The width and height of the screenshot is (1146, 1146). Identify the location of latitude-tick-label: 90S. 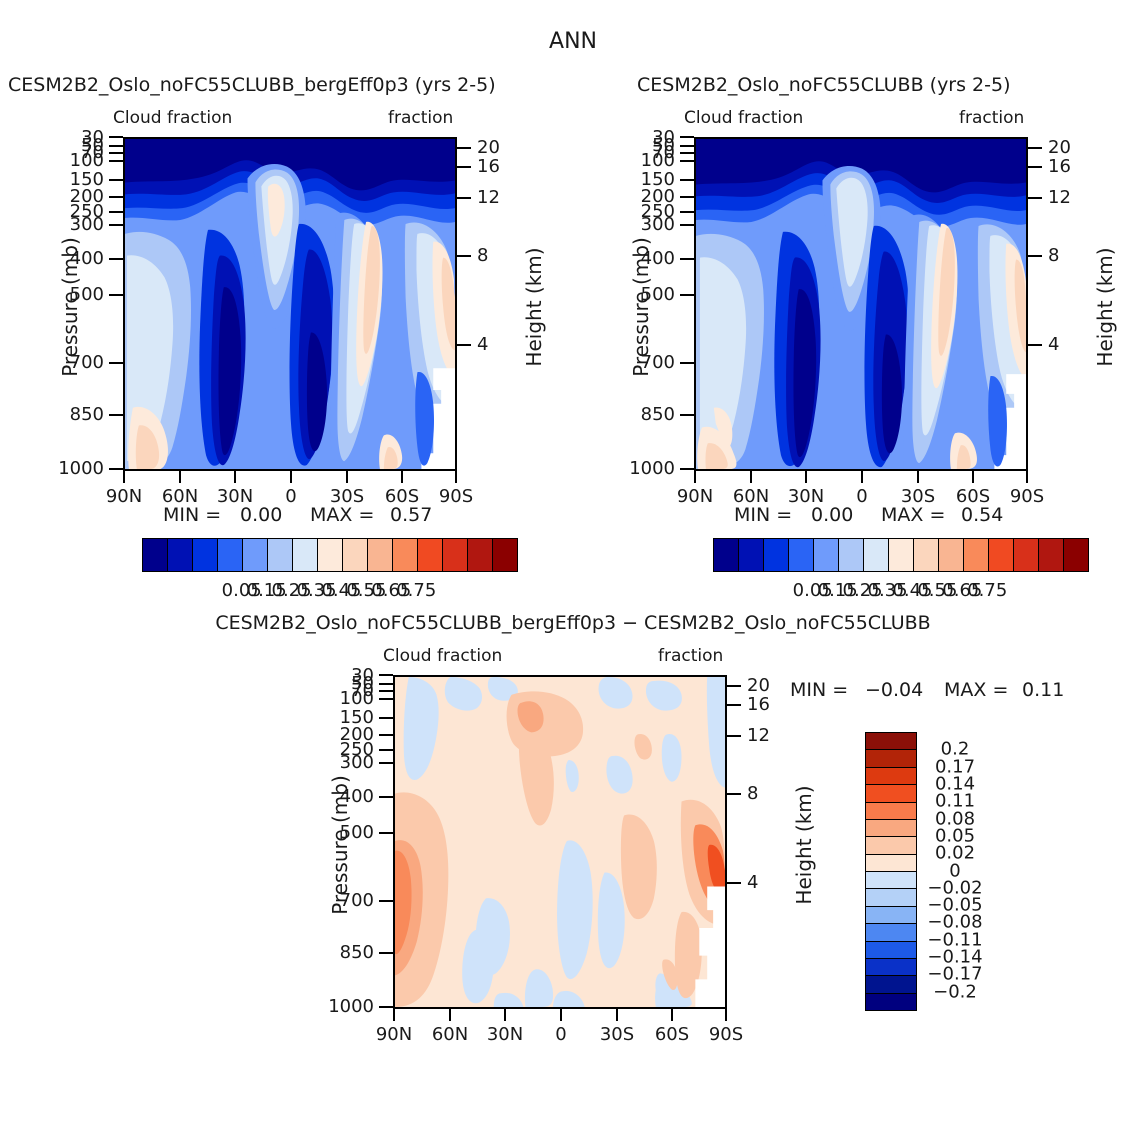
(456, 496).